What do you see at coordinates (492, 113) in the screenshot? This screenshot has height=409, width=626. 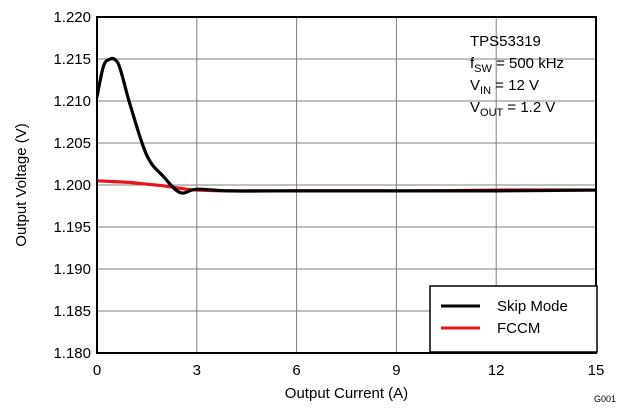 I see `vout-sub: OUT` at bounding box center [492, 113].